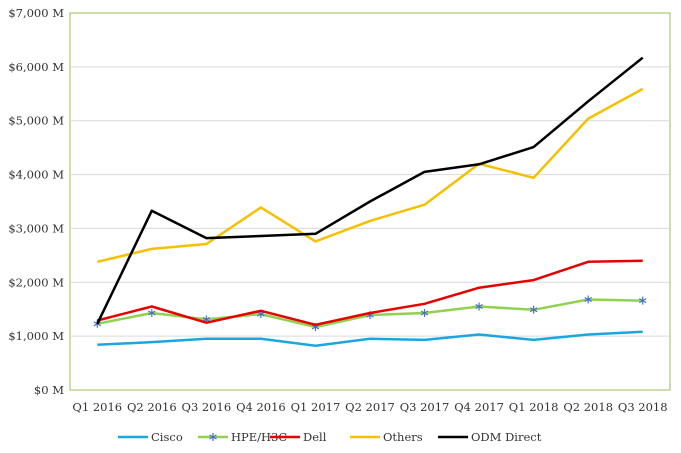 The image size is (681, 453). What do you see at coordinates (97, 407) in the screenshot?
I see `x-tick-label: Q1 2016` at bounding box center [97, 407].